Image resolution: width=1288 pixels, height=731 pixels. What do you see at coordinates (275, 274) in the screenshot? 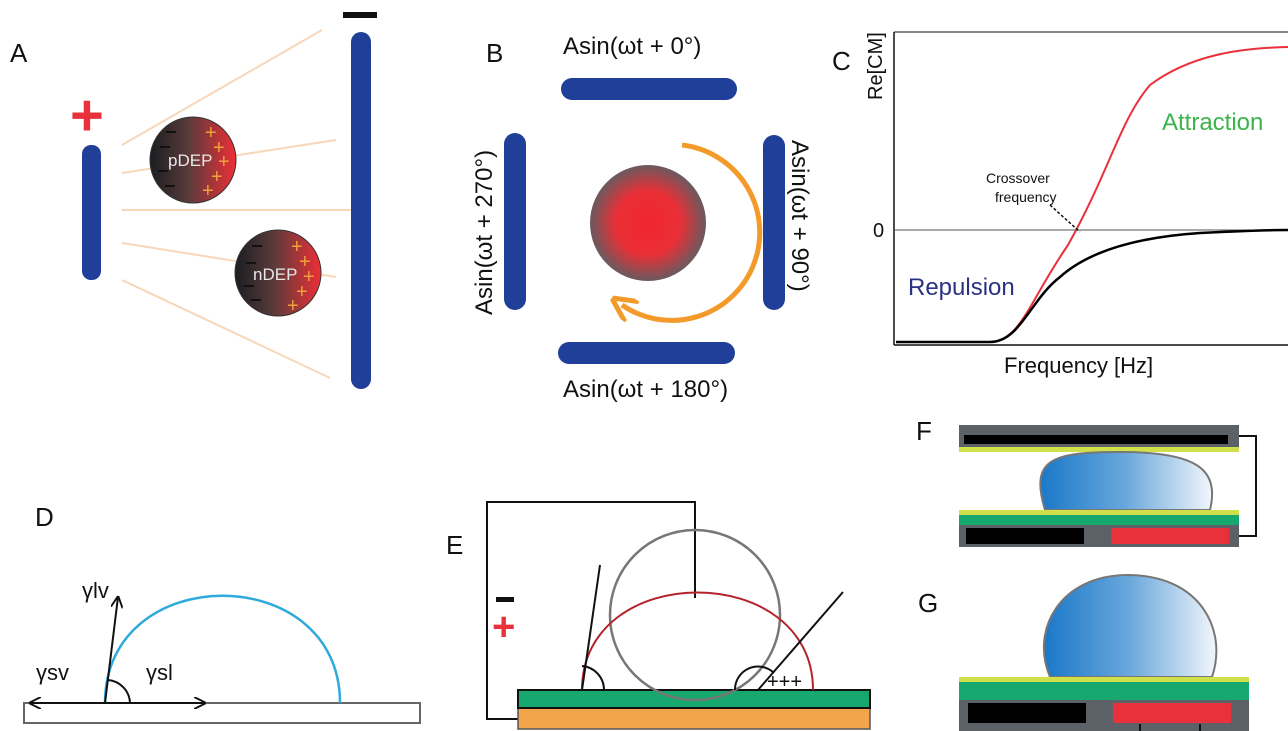
I see `ndep-label: nDEP` at bounding box center [275, 274].